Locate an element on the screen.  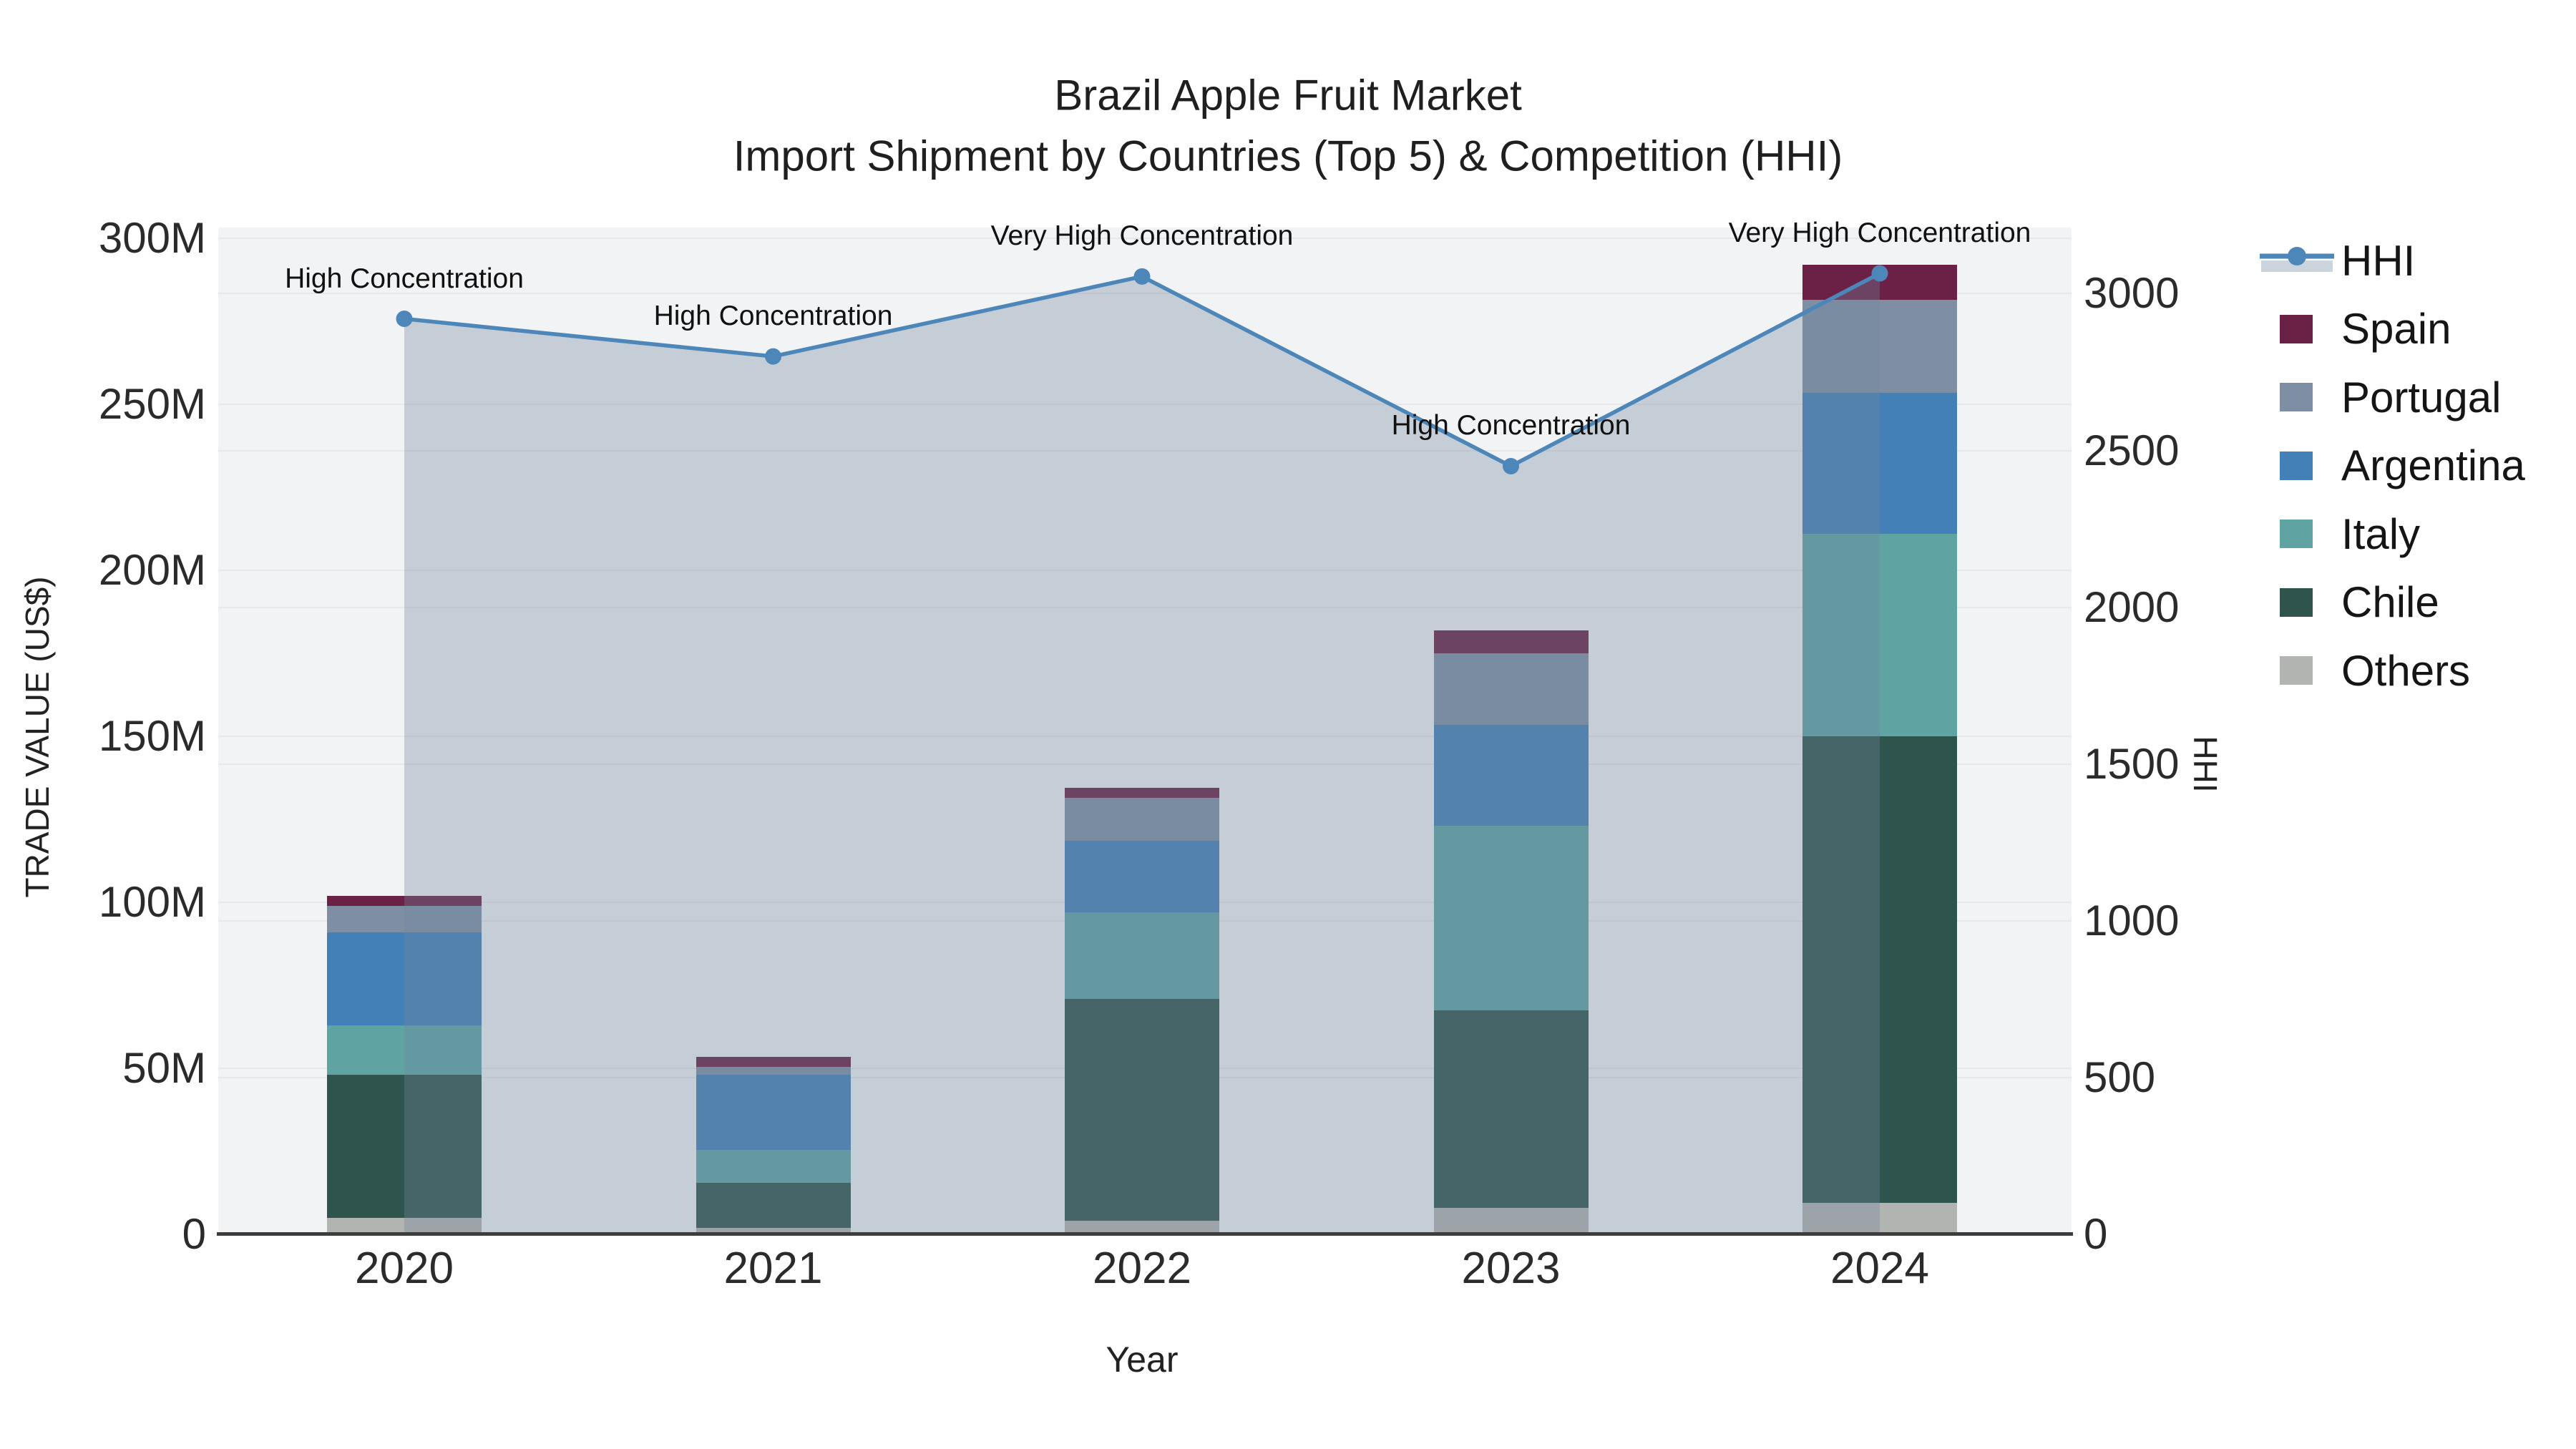
y-left-tick-0: 0 is located at coordinates (194, 1234).